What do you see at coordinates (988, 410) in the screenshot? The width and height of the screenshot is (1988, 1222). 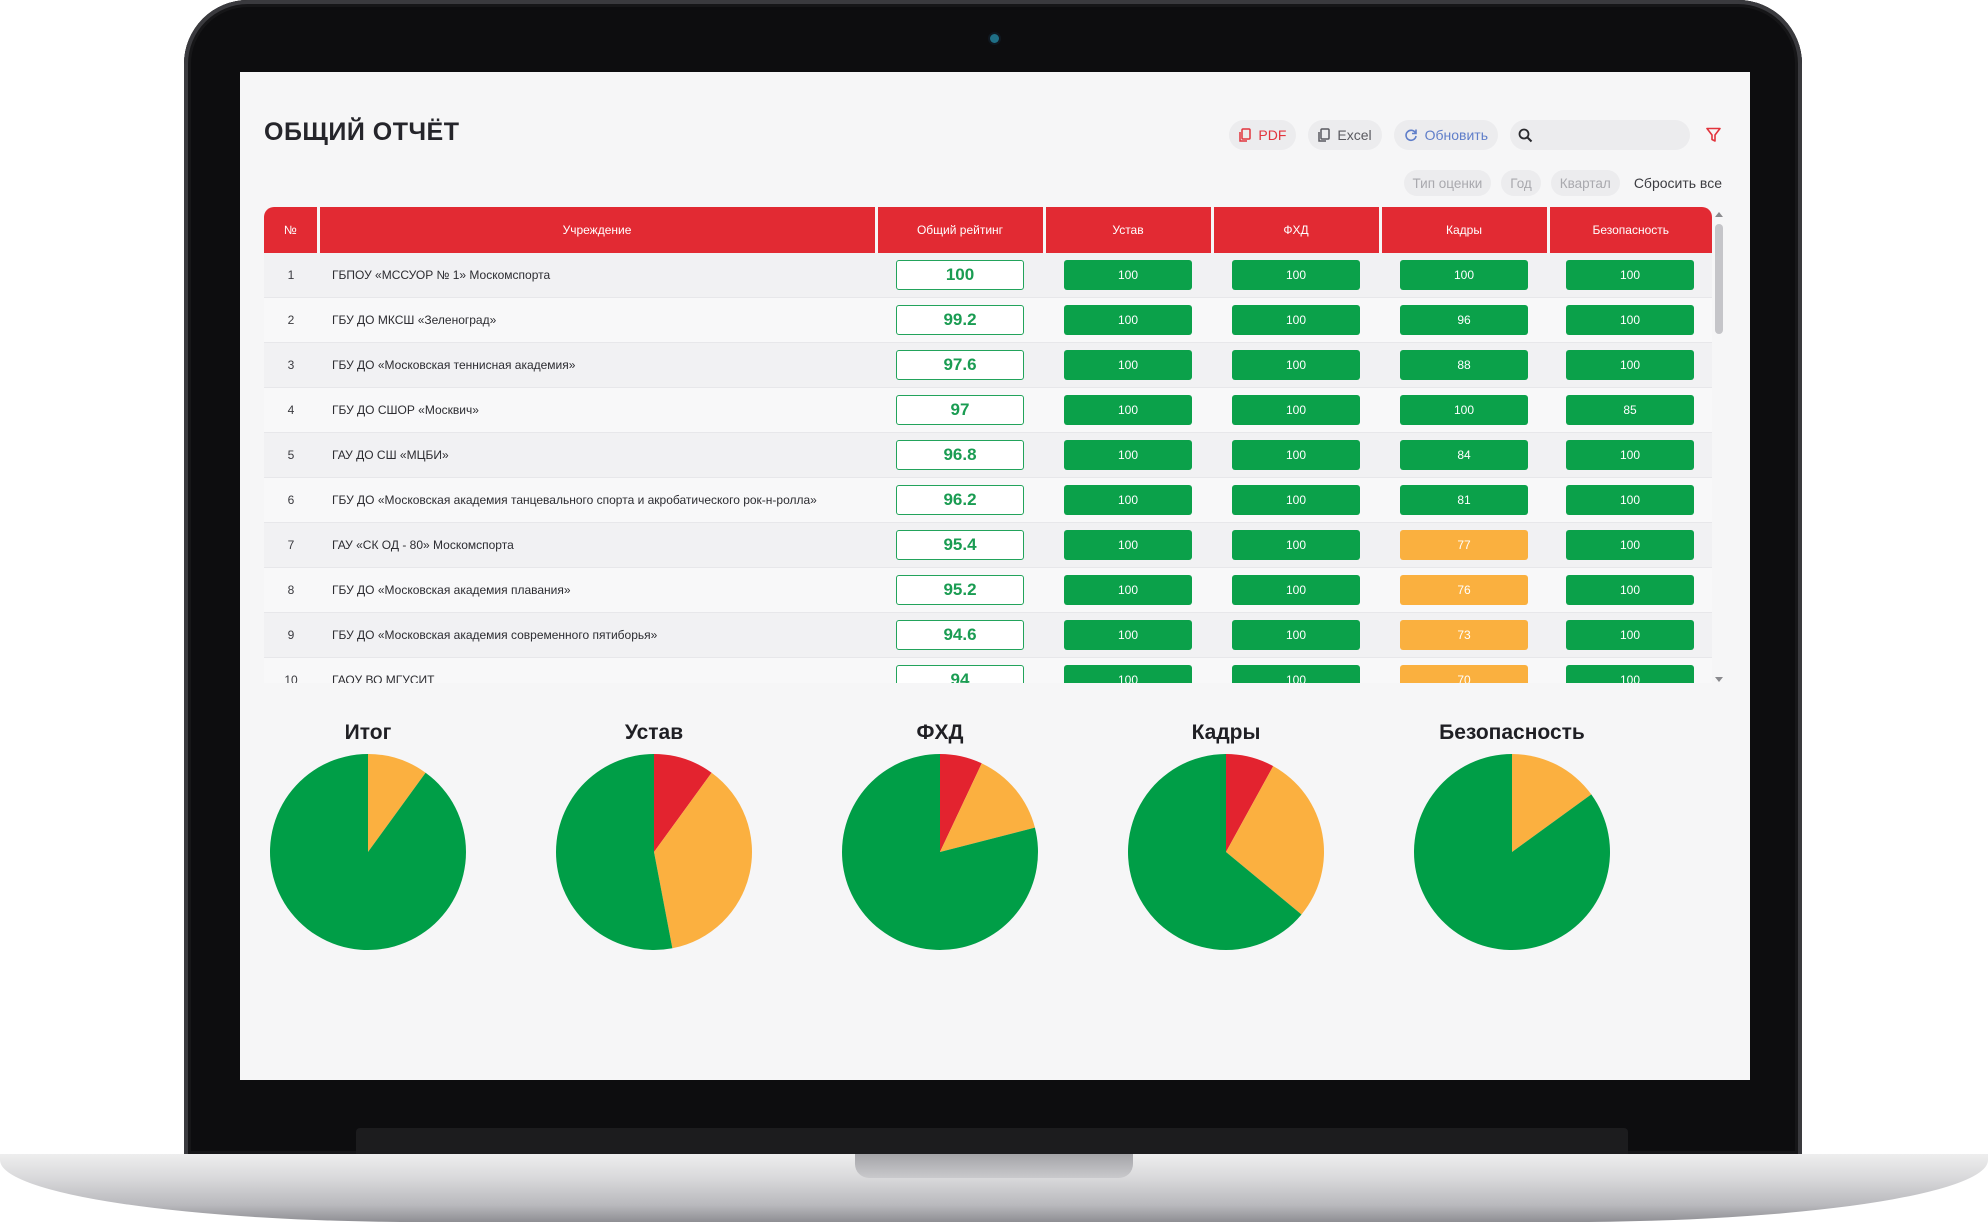 I see `table-row: 4 ГБУ ДО СШОР «Москвич» 97 100 100 100 85` at bounding box center [988, 410].